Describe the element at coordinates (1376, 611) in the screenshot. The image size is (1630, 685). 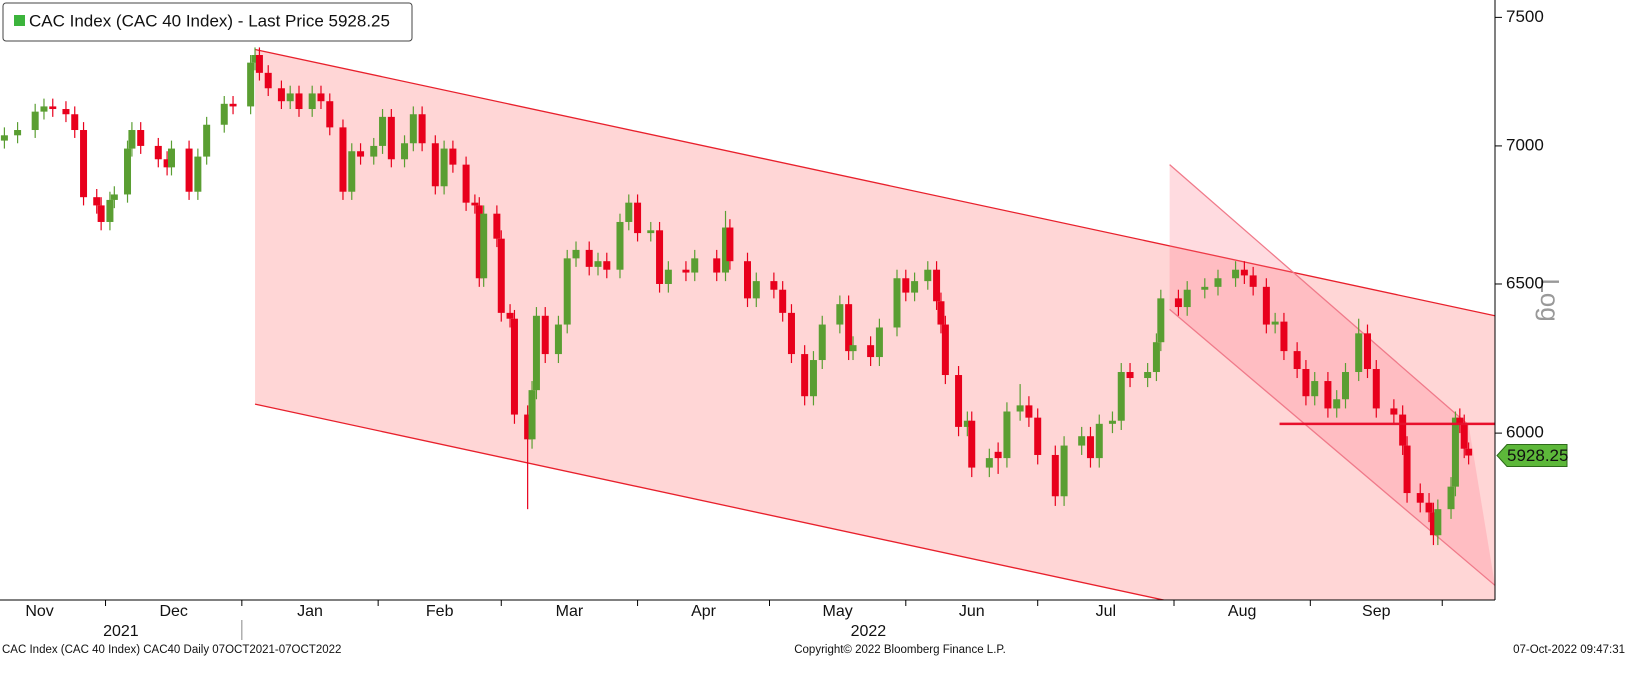
I see `x-tick-label: Sep` at that location.